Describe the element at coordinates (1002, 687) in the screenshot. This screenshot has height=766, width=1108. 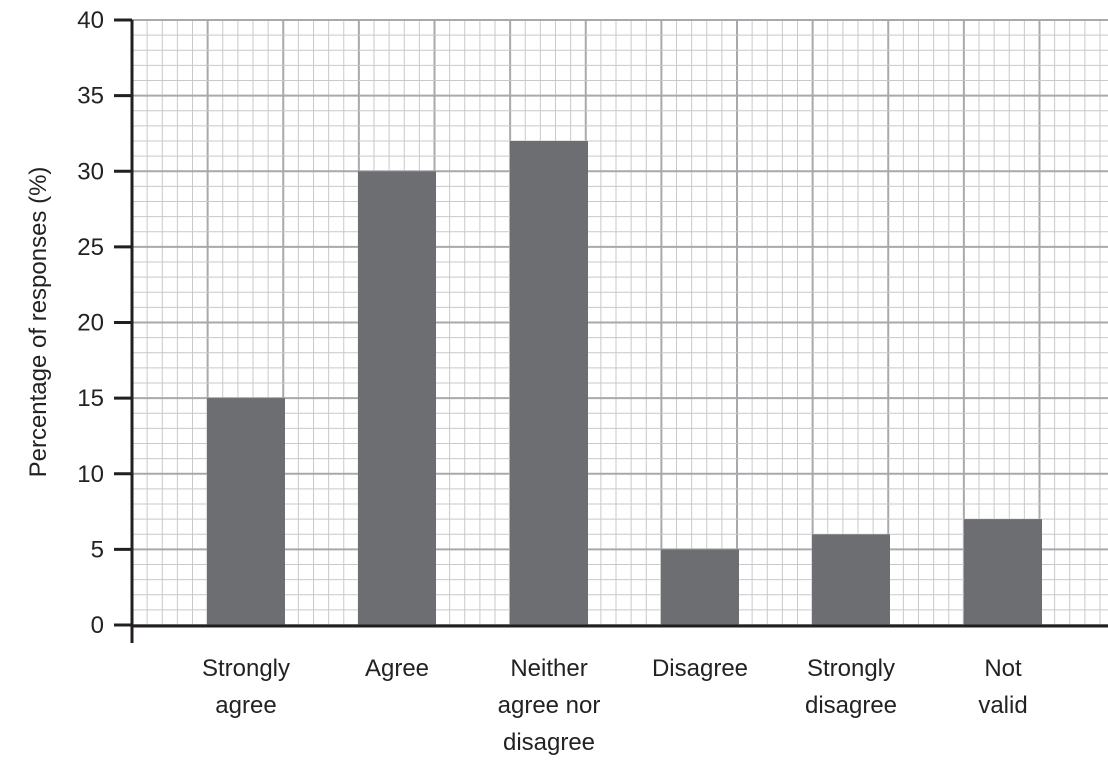
I see `category-label-5: Not valid` at that location.